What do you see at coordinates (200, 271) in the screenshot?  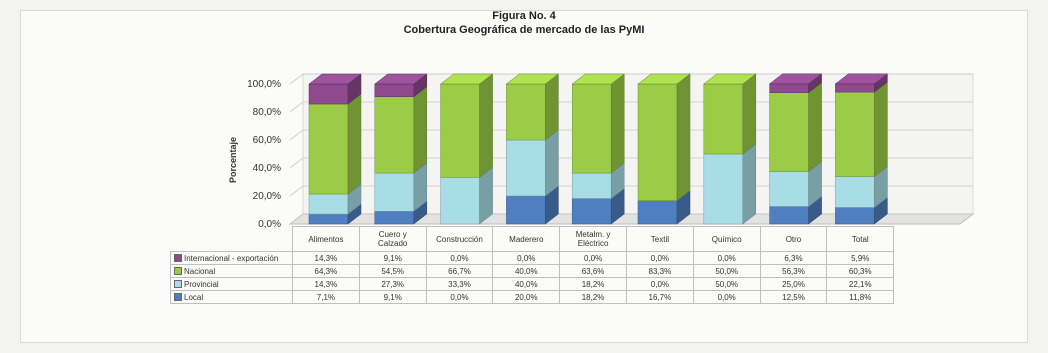 I see `series-name: Nacional` at bounding box center [200, 271].